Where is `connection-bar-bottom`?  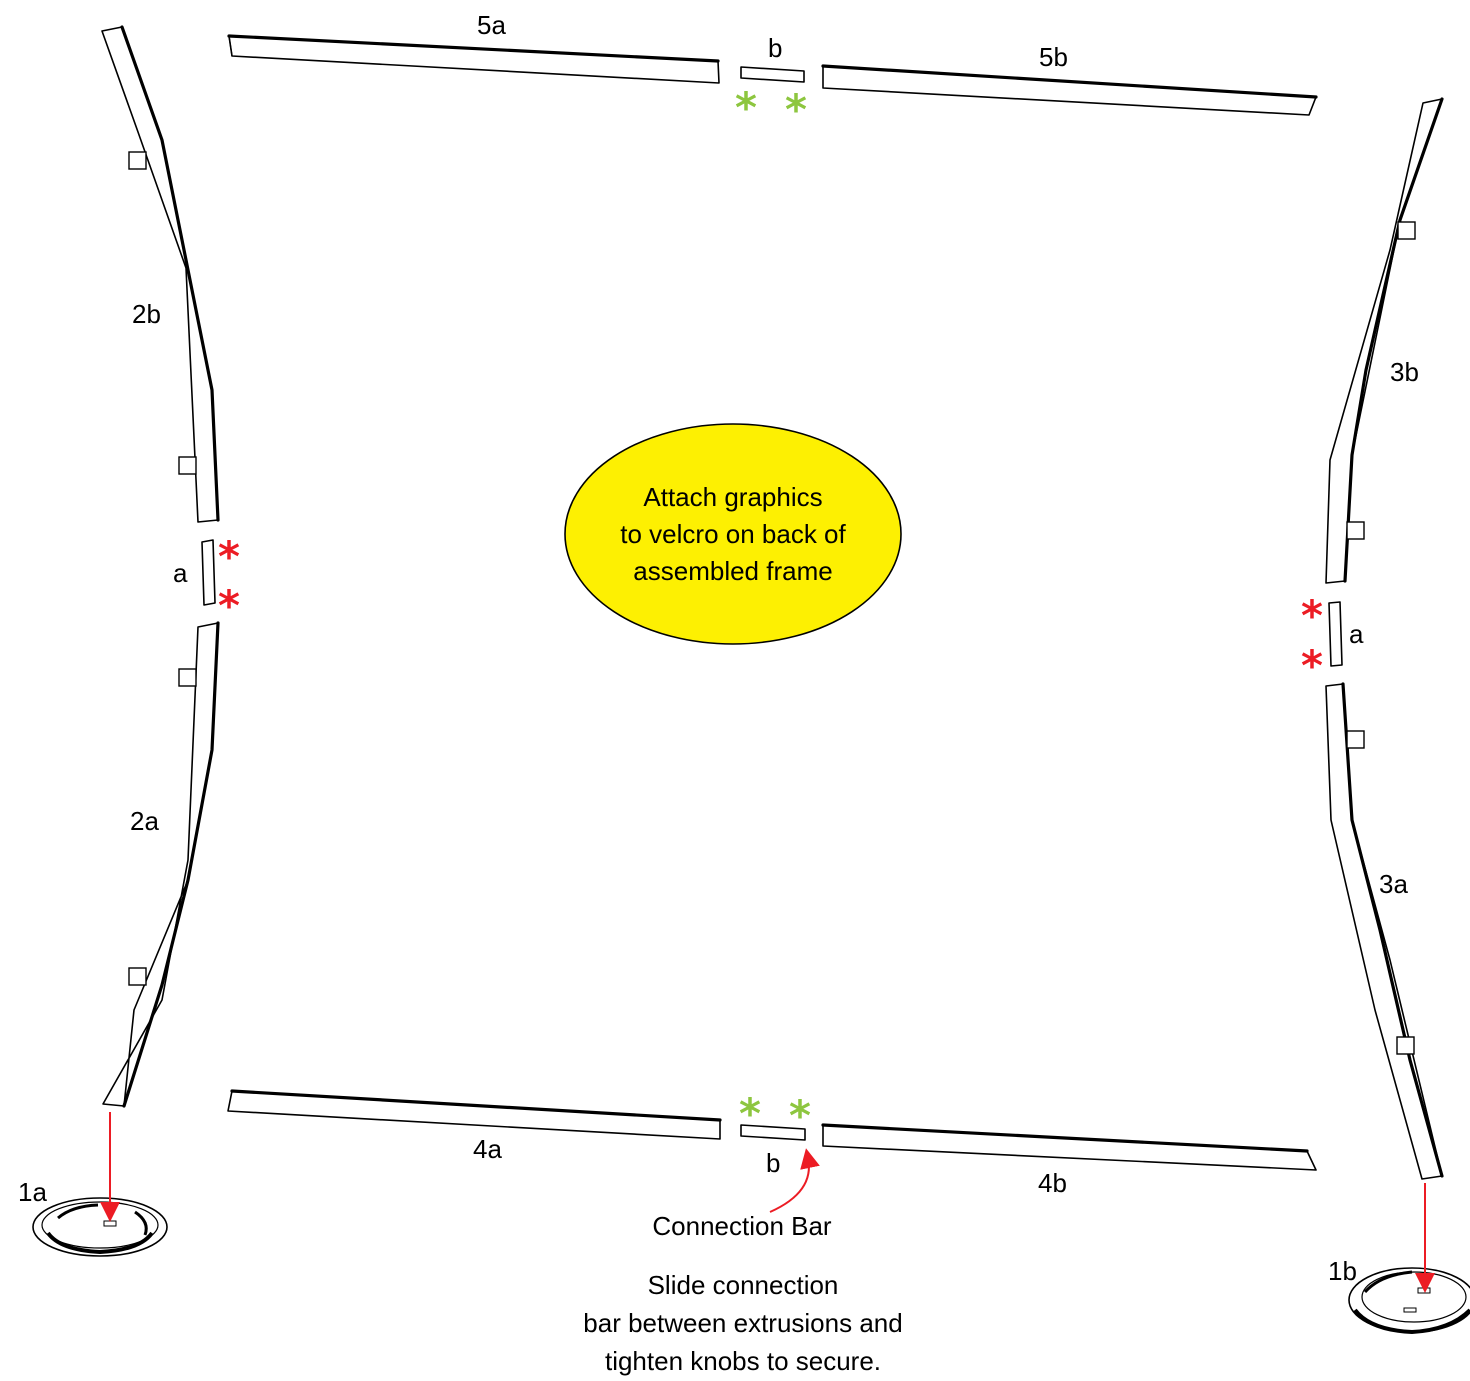 connection-bar-bottom is located at coordinates (773, 1132).